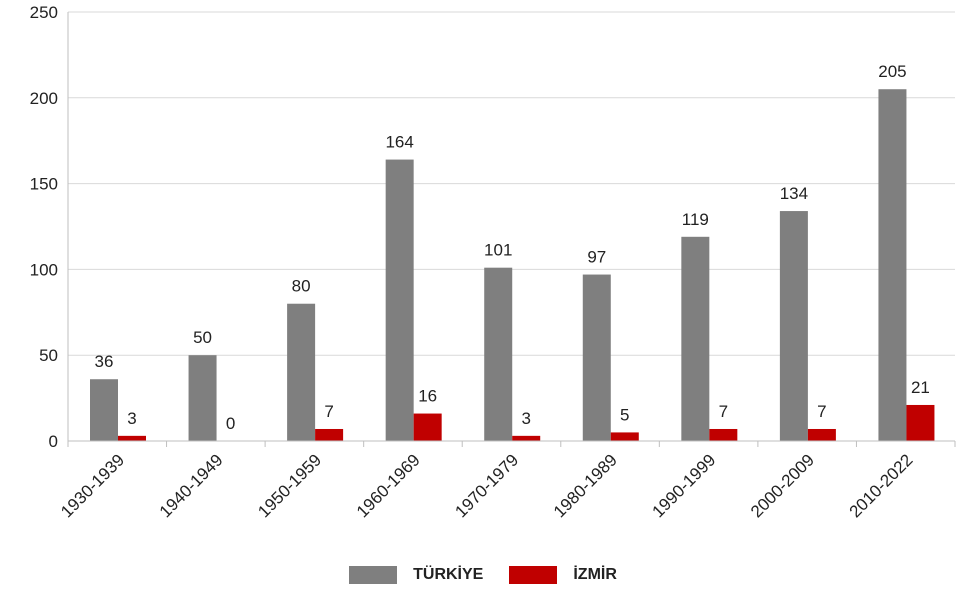 The width and height of the screenshot is (966, 597). I want to click on legend: TÜRKİYE İZMİR, so click(483, 575).